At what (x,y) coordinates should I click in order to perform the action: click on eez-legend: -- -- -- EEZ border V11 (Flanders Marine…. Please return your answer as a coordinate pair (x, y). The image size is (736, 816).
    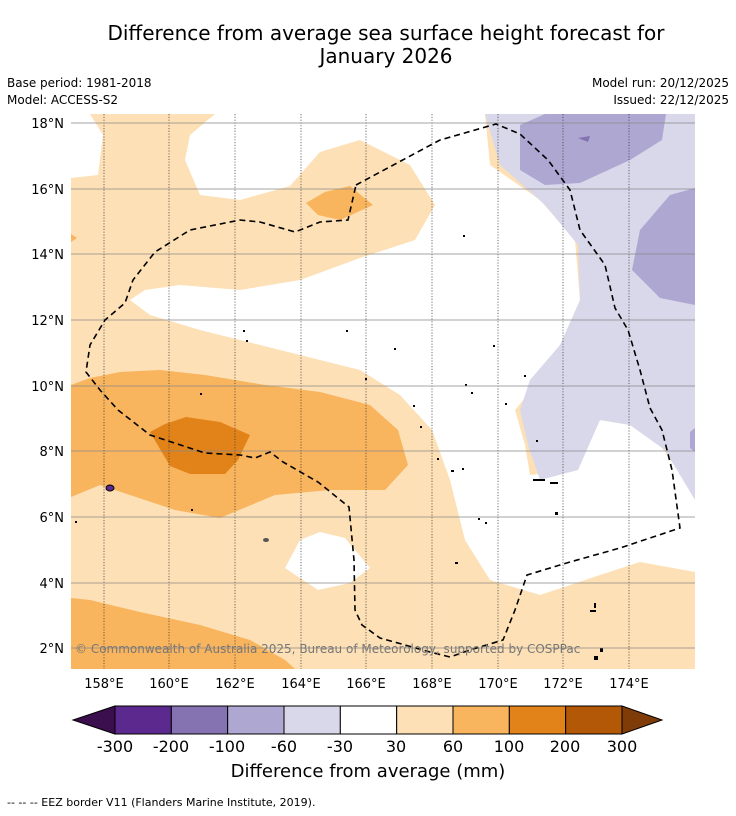
    Looking at the image, I should click on (161, 802).